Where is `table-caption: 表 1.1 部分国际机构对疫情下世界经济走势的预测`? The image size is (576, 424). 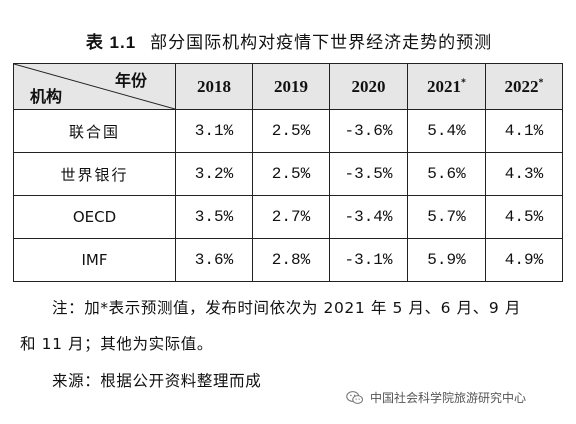 table-caption: 表 1.1 部分国际机构对疫情下世界经济走势的预测 is located at coordinates (288, 40).